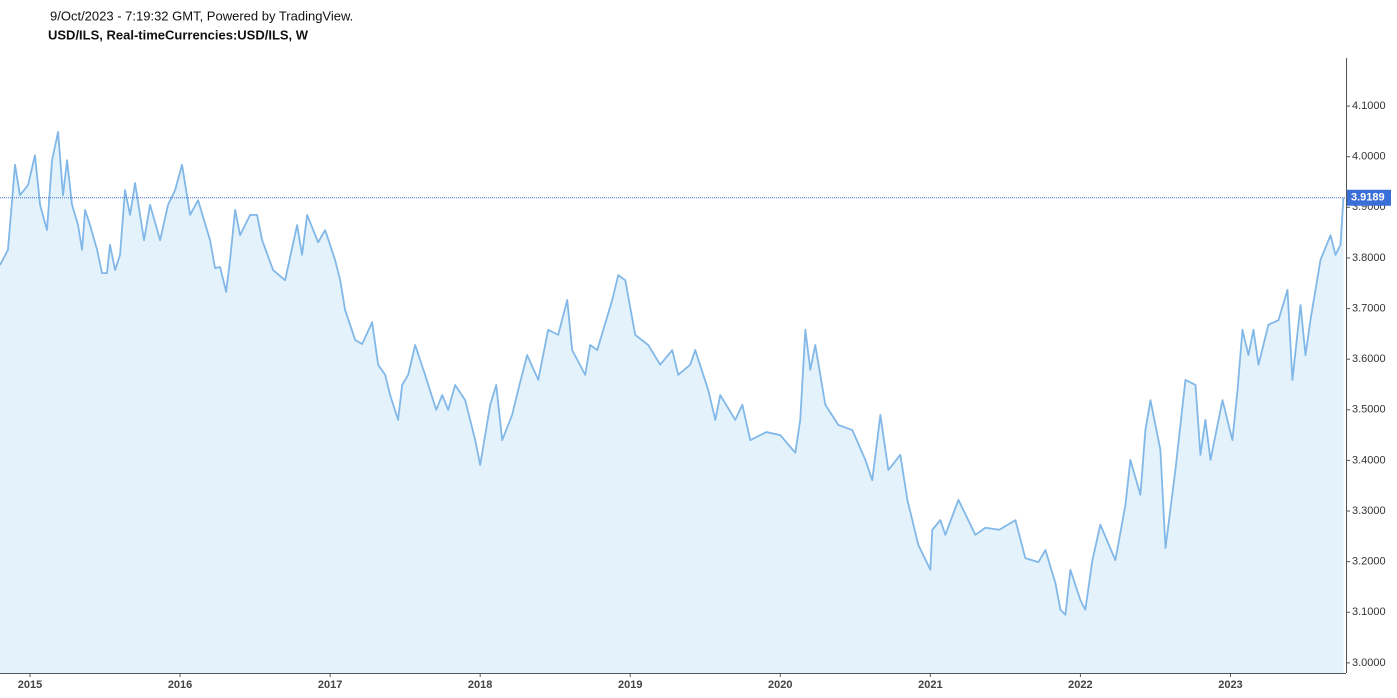 The height and width of the screenshot is (698, 1397). I want to click on y-tick-label: 3.6000, so click(1369, 359).